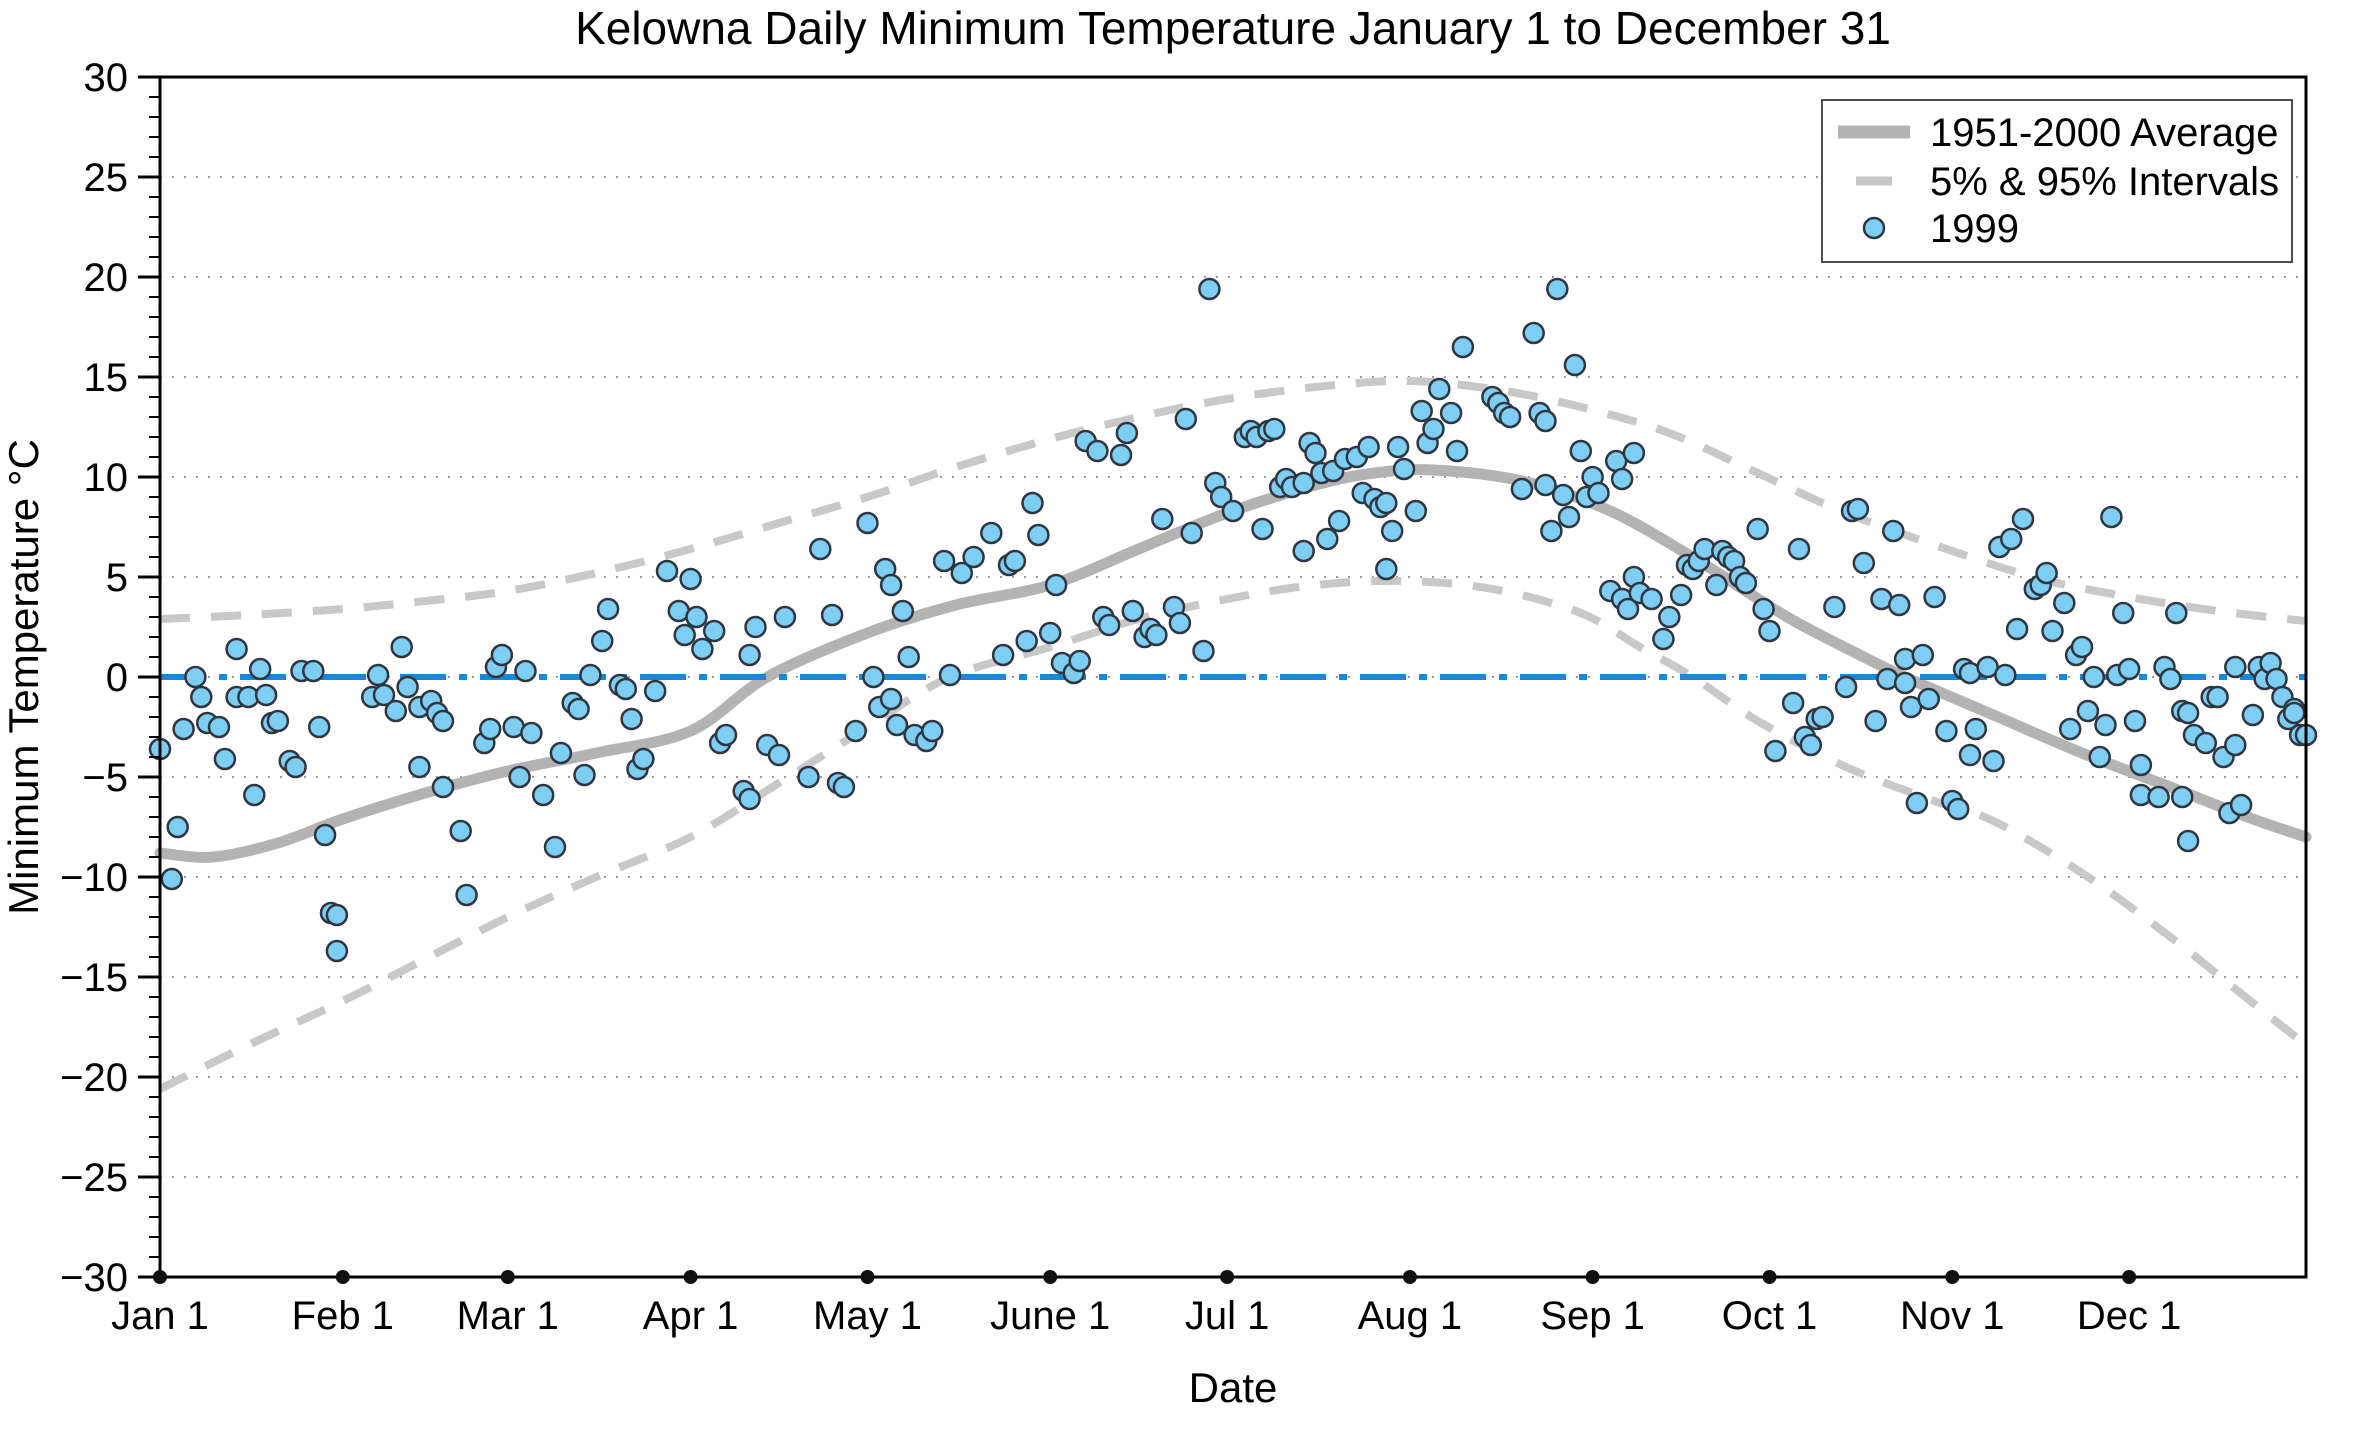  I want to click on y-tick-label: 15, so click(106, 378).